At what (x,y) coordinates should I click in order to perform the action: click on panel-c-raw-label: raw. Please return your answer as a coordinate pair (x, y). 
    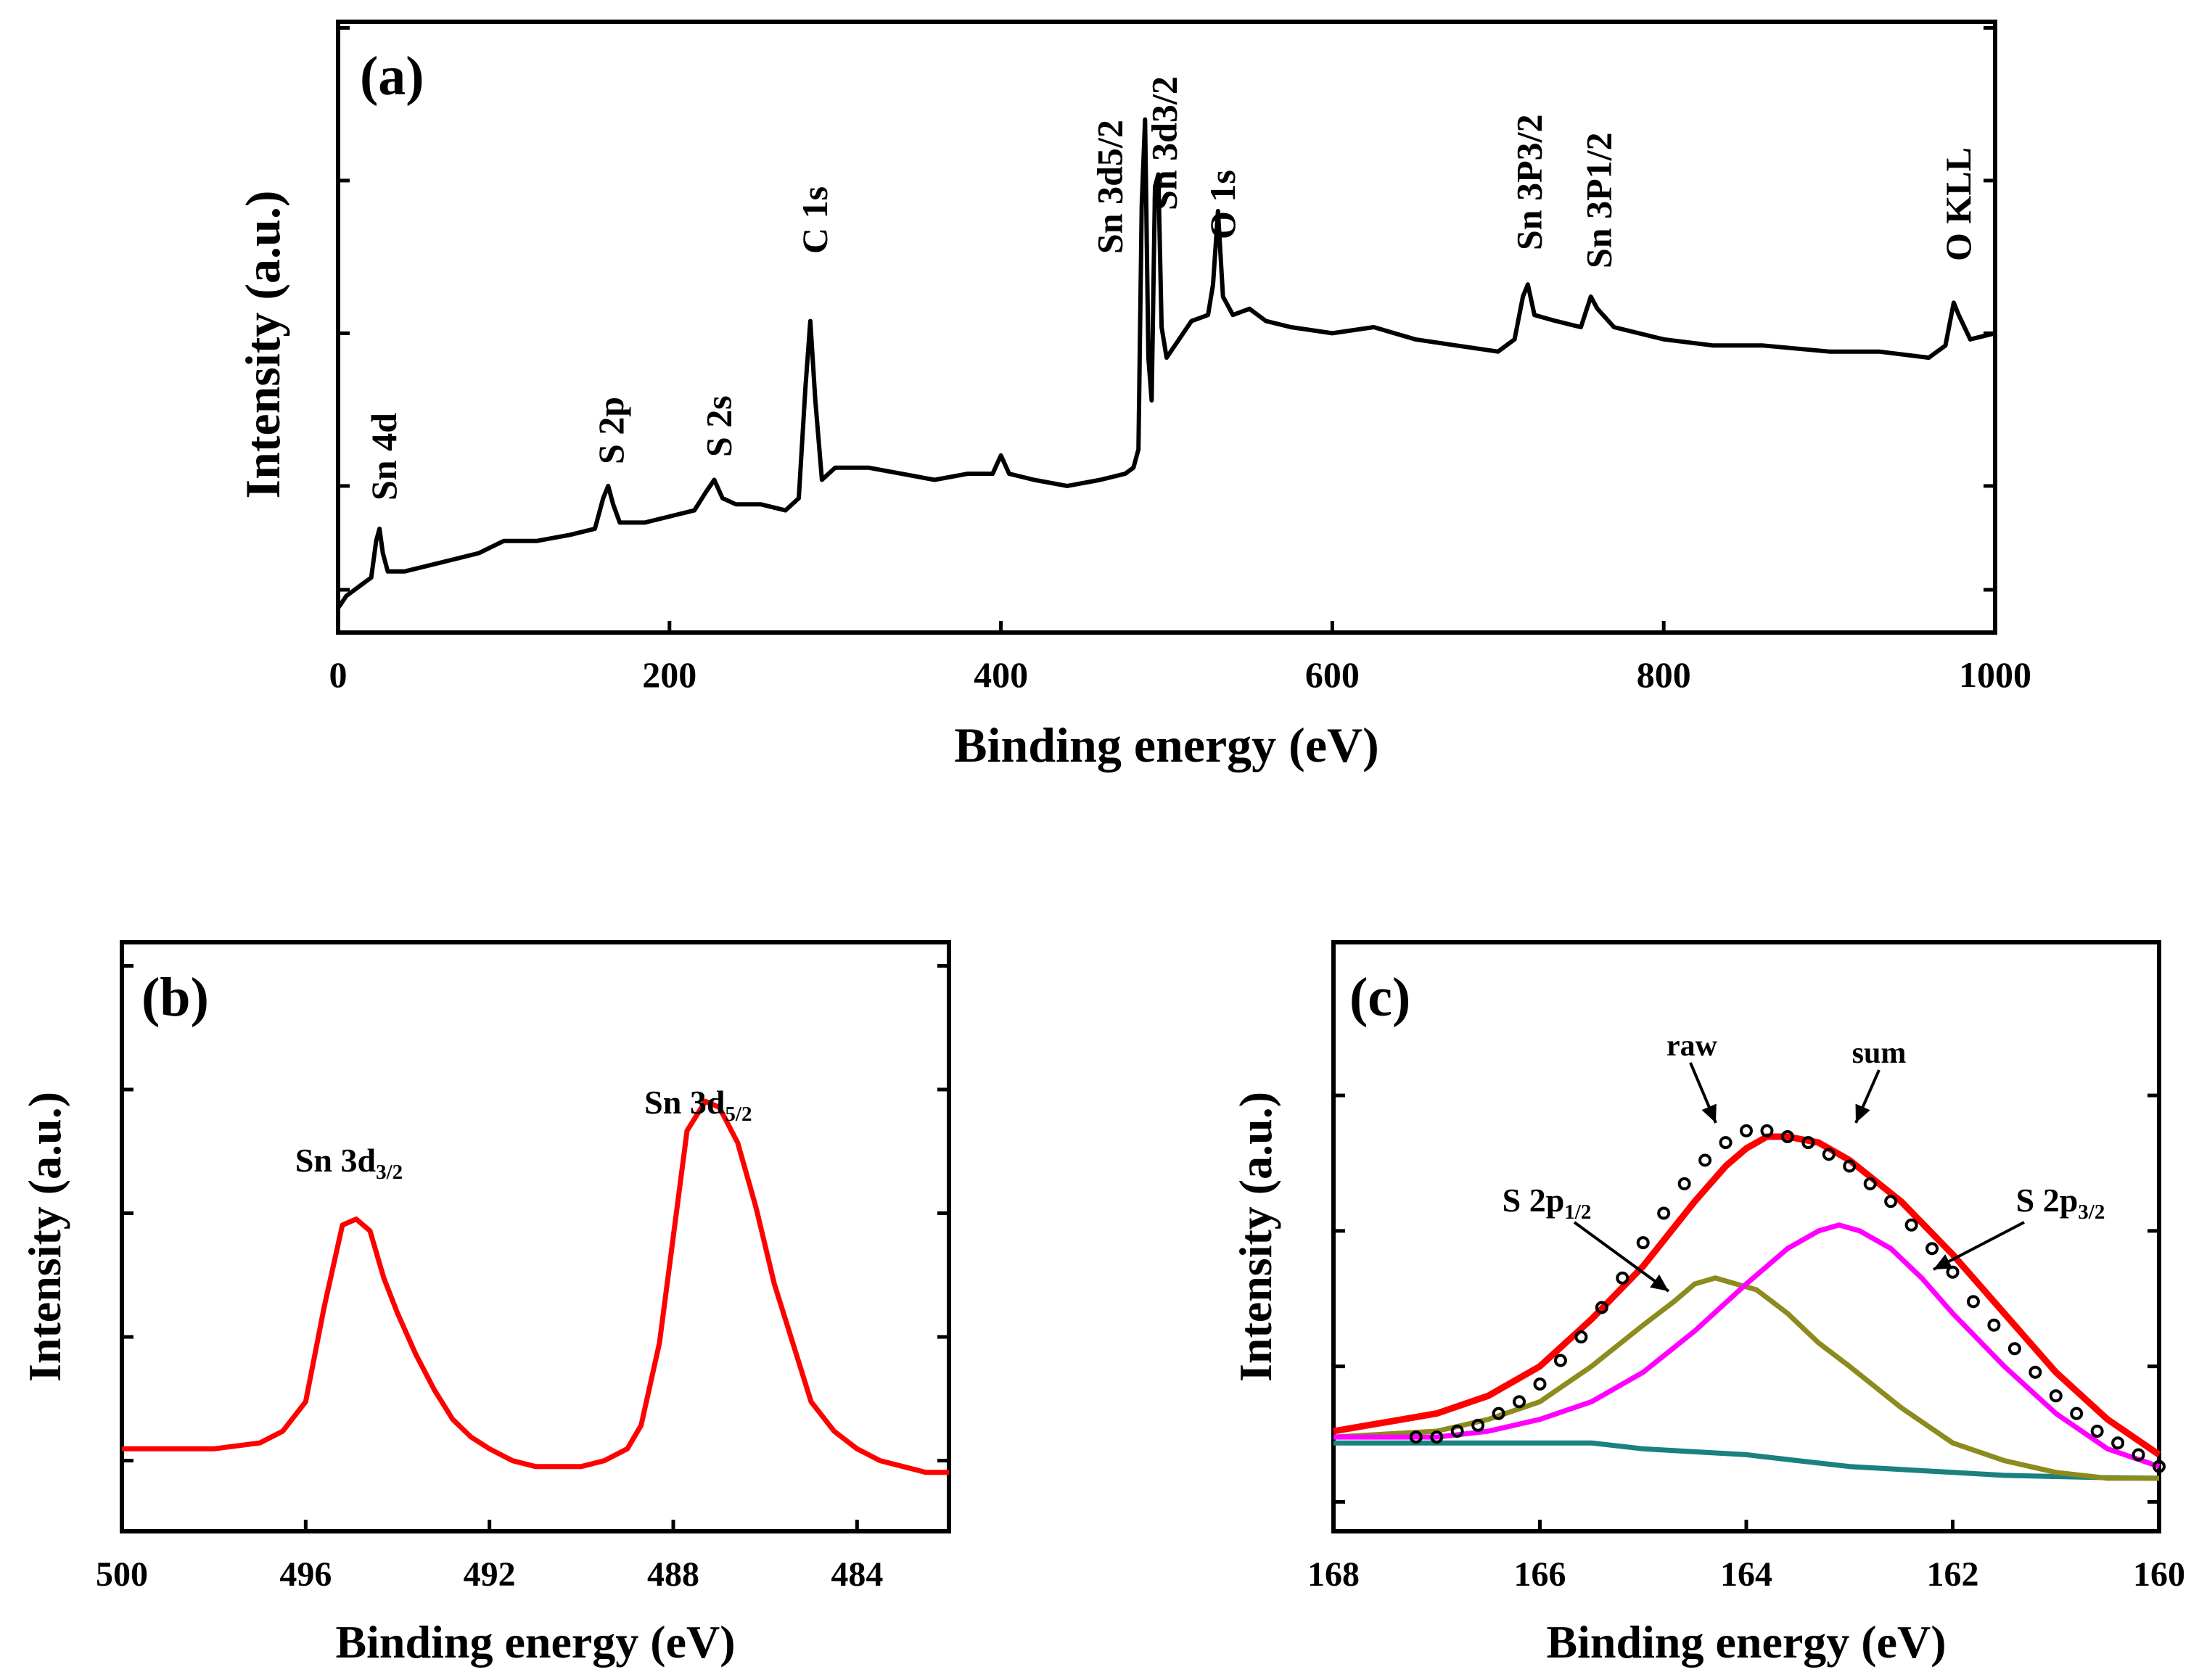
    Looking at the image, I should click on (1692, 1046).